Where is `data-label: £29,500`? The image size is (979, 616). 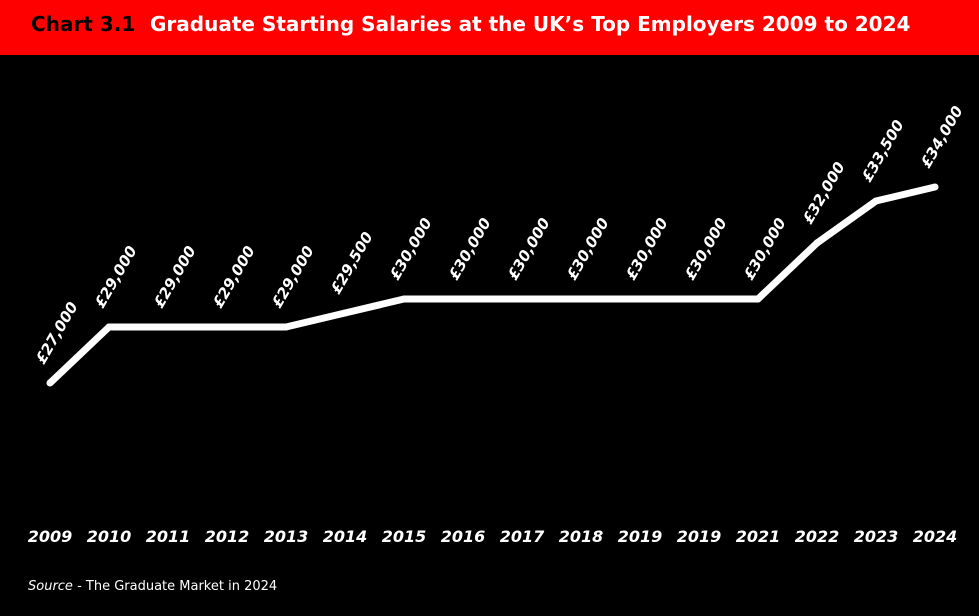
data-label: £29,500 is located at coordinates (352, 263).